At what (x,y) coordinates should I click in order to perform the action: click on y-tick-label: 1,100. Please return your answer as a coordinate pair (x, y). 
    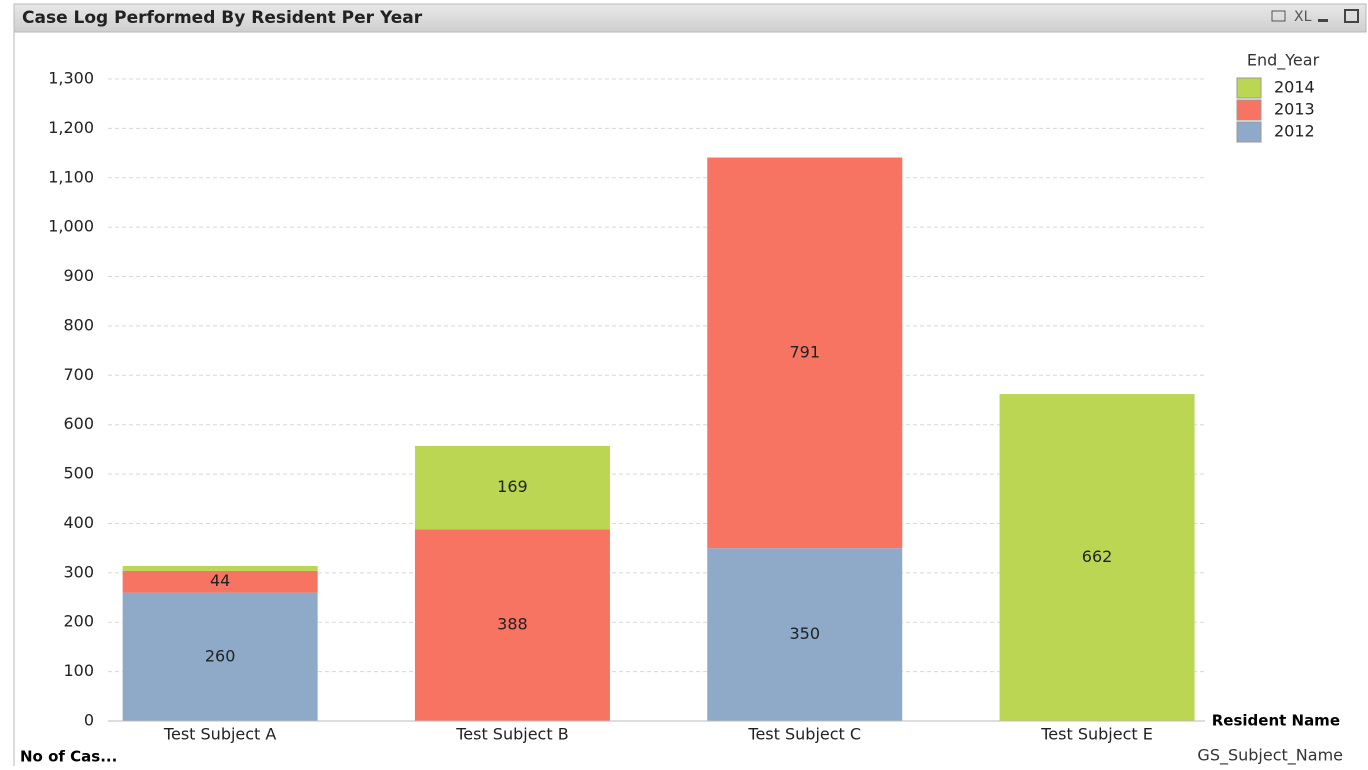
    Looking at the image, I should click on (71, 176).